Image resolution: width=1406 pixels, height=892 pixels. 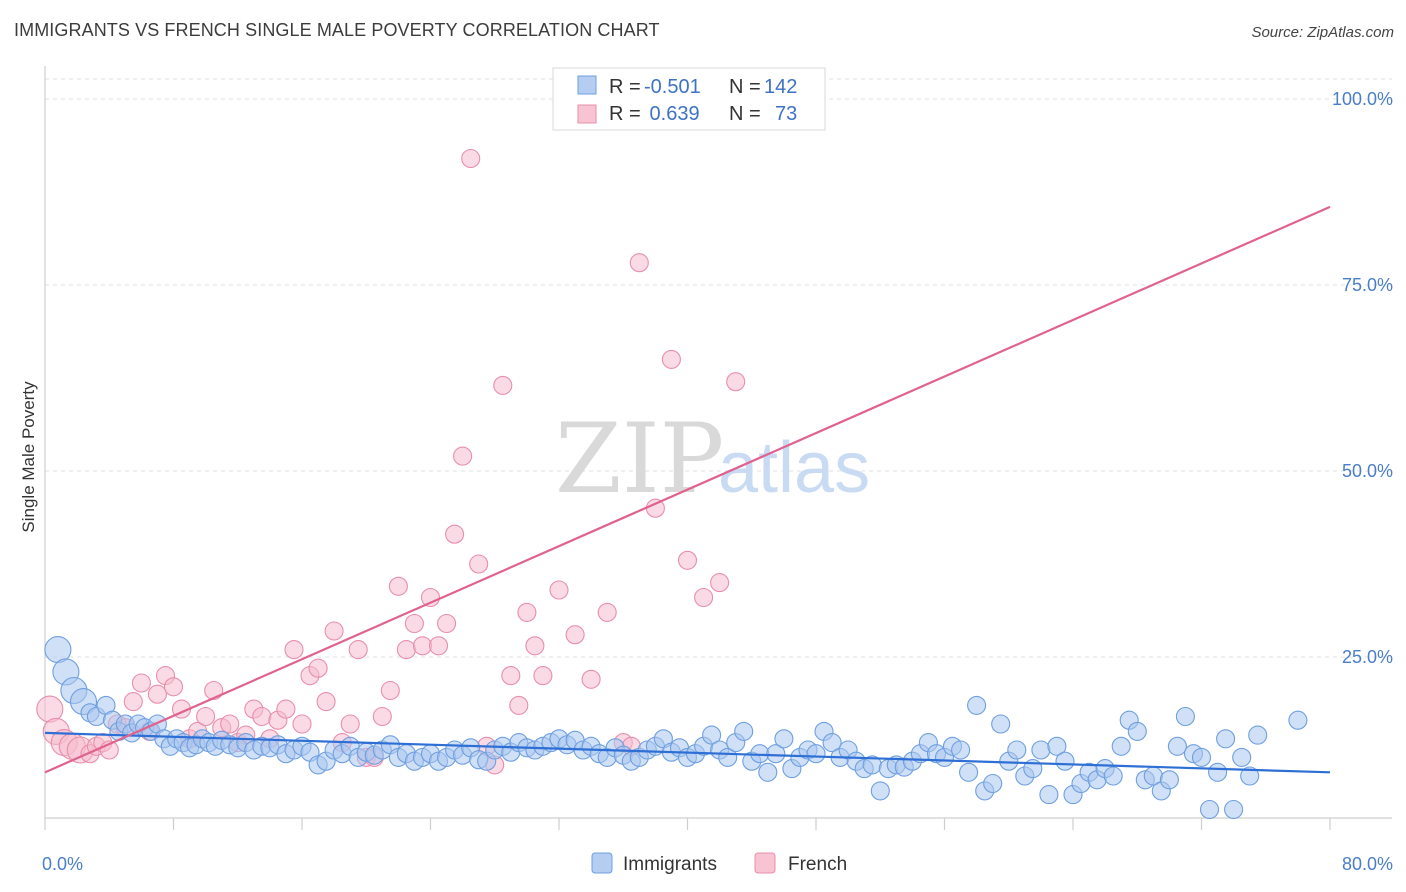 I want to click on chart-source: Source: ZipAtlas.com, so click(x=1322, y=32).